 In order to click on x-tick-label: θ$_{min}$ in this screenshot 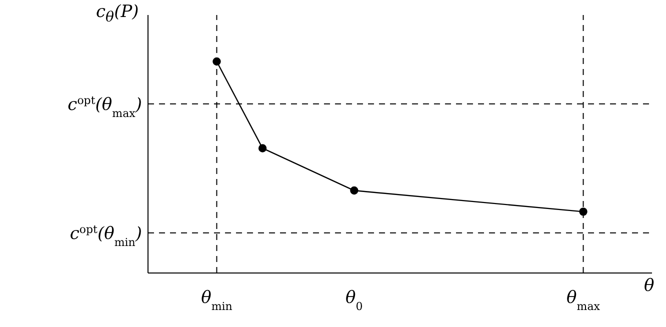, I will do `click(216, 300)`.